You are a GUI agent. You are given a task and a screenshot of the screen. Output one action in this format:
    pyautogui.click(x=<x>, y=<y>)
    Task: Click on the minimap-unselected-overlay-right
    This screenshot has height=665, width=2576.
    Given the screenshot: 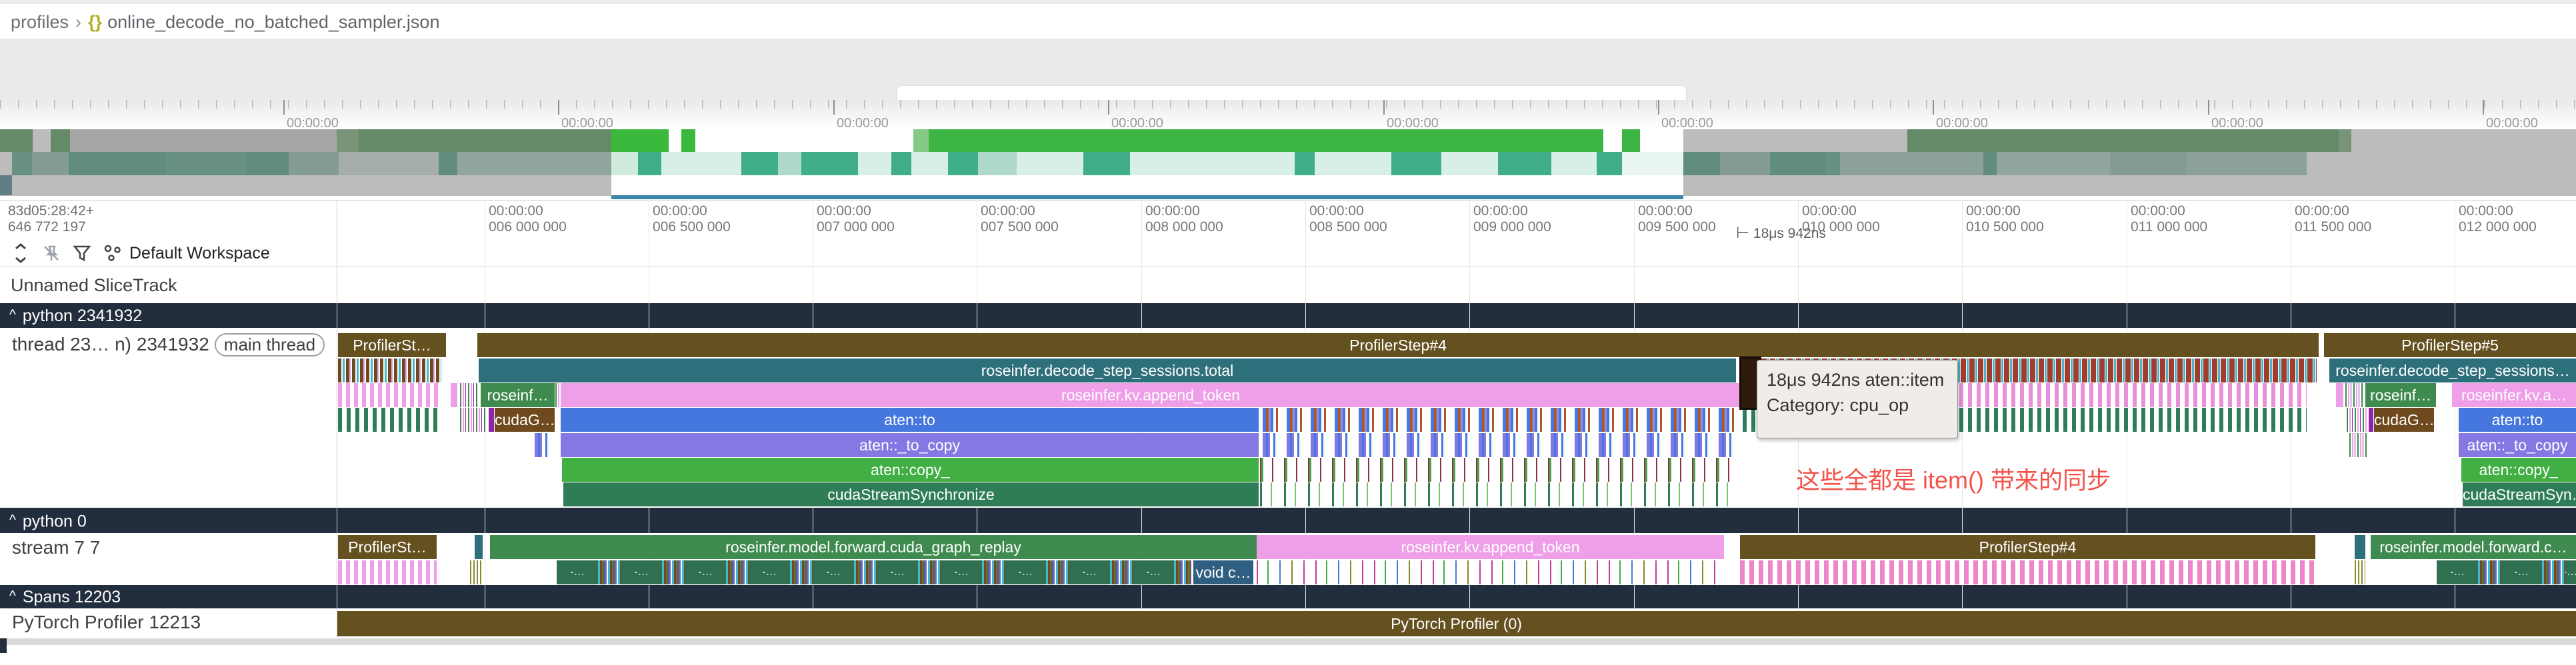 What is the action you would take?
    pyautogui.click(x=2129, y=162)
    